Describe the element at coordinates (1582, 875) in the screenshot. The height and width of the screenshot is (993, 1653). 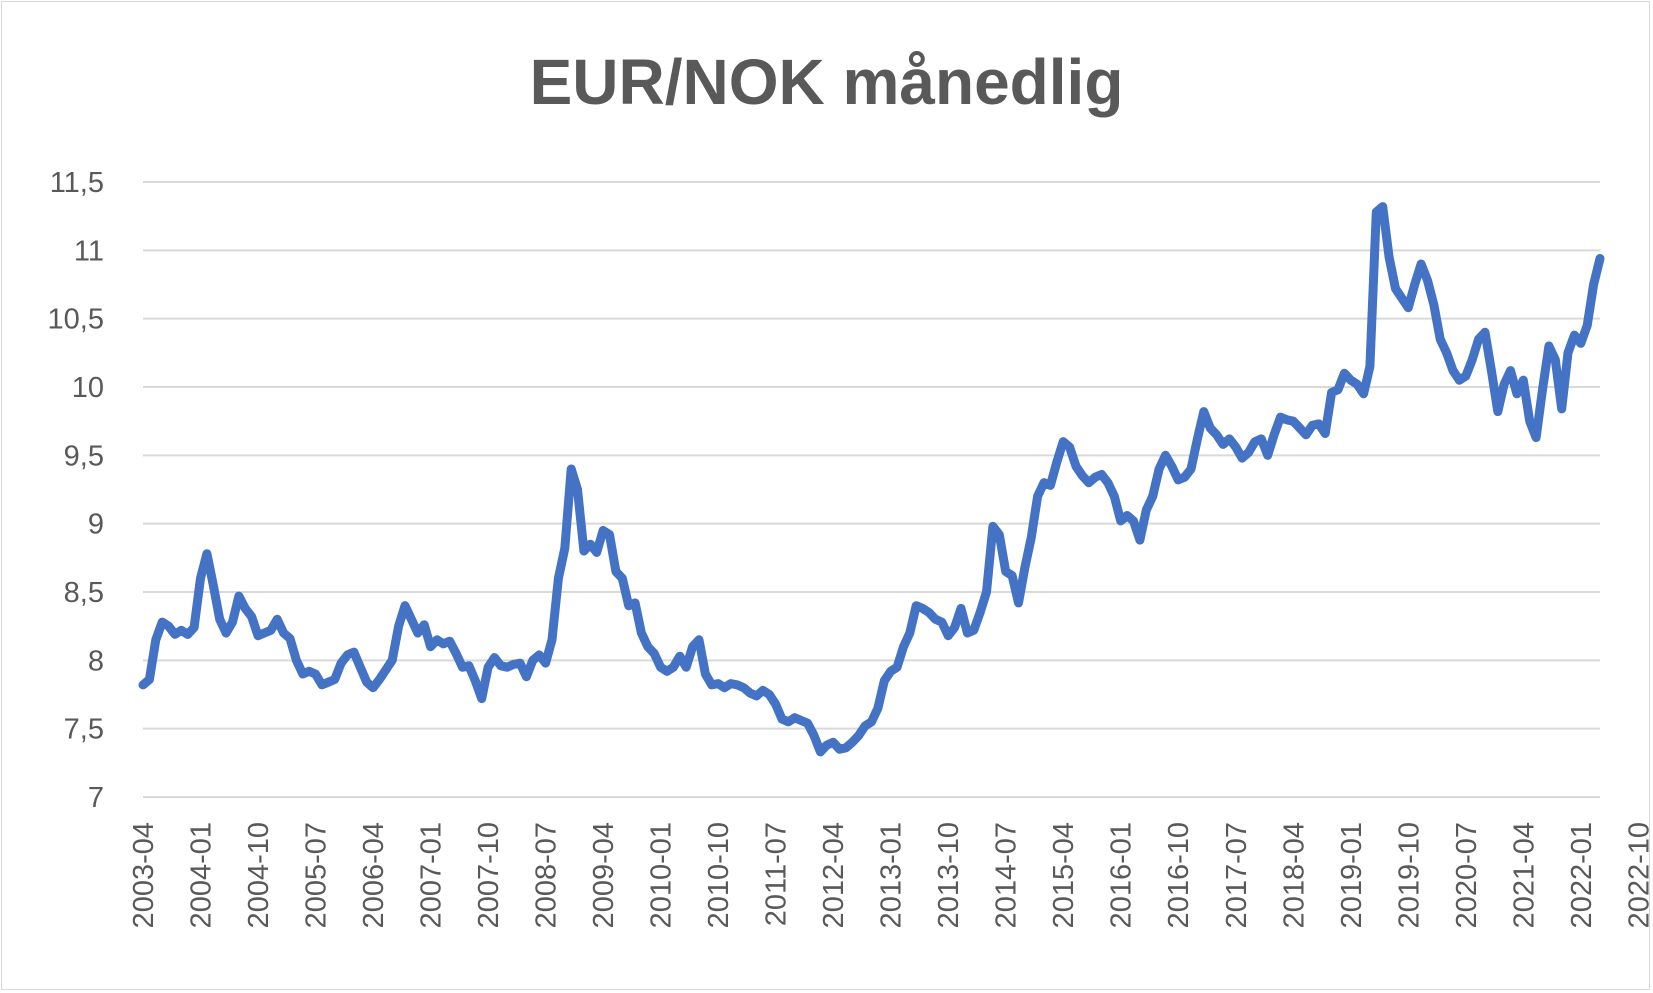
I see `x-tick-label: 2022-01` at that location.